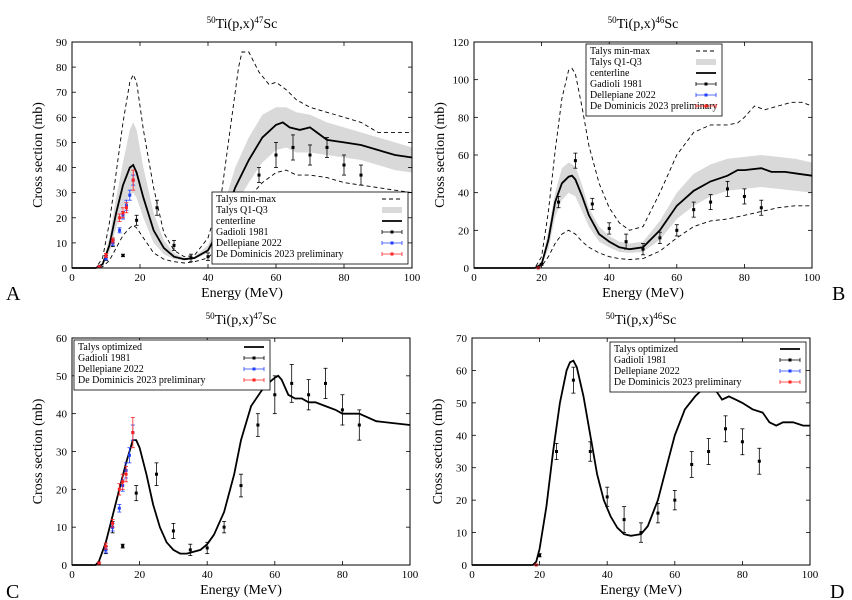 This screenshot has width=852, height=600. I want to click on y-tick-label: 40, so click(62, 415).